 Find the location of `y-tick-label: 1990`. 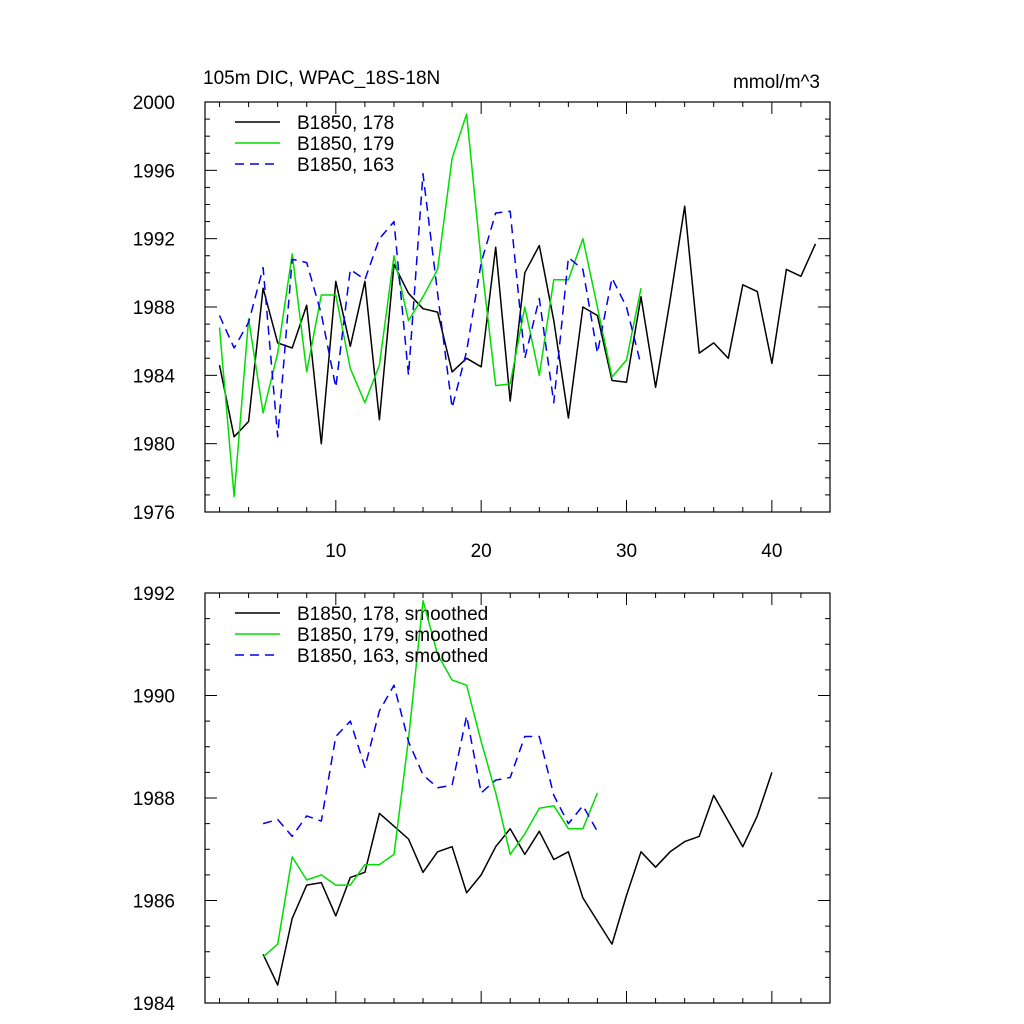

y-tick-label: 1990 is located at coordinates (154, 697).